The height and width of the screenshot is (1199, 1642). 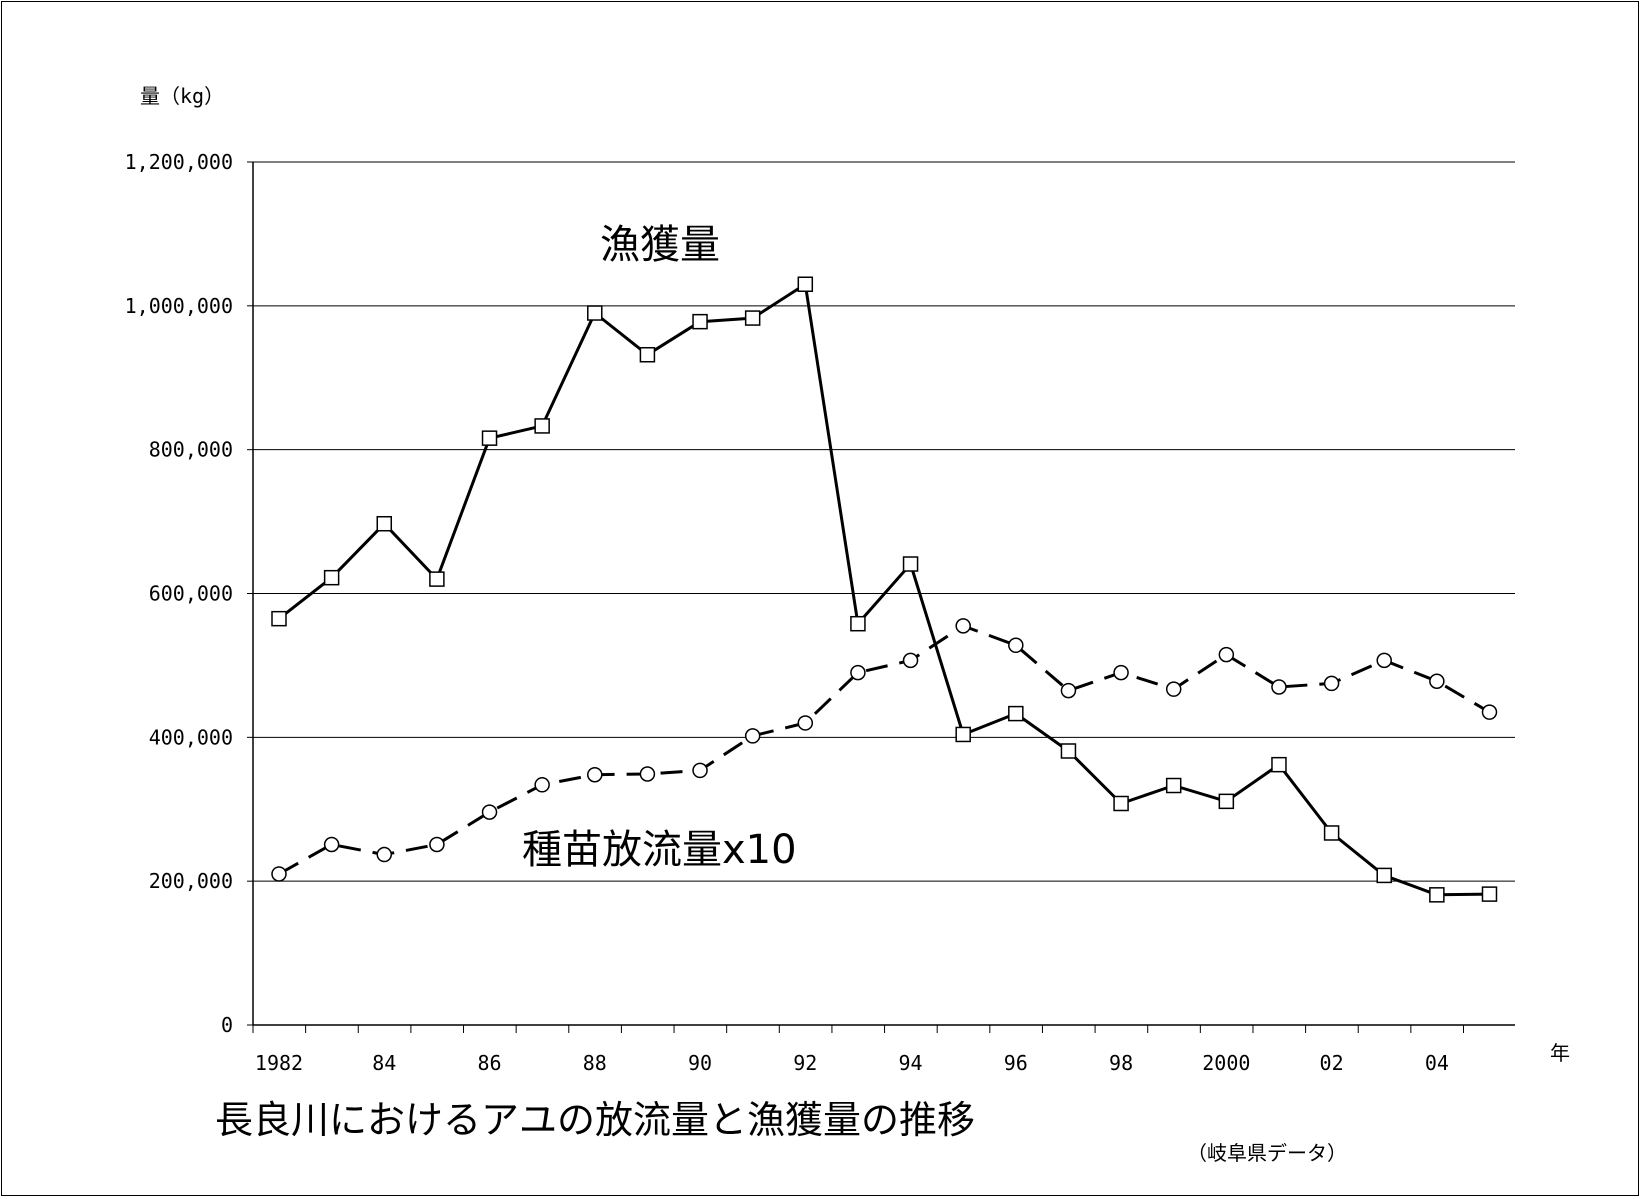 What do you see at coordinates (1332, 1063) in the screenshot?
I see `x-tick-label: 02` at bounding box center [1332, 1063].